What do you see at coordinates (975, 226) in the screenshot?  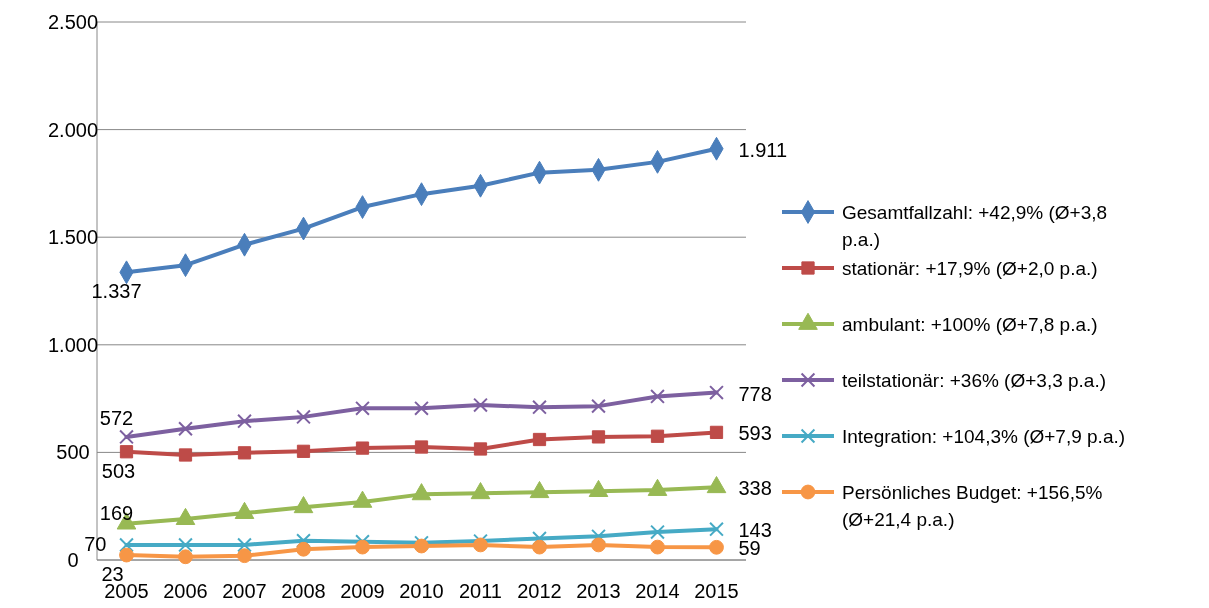 I see `legend-label: Gesamtfallzahl: +42,9% (Ø+3,8 p.a.)` at bounding box center [975, 226].